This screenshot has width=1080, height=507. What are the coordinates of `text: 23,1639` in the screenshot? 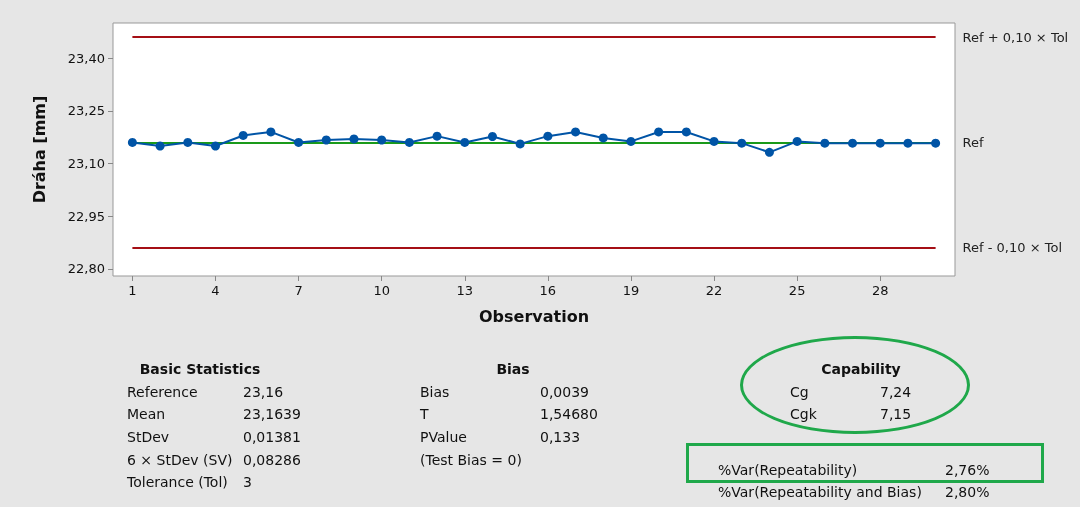 It's located at (272, 414).